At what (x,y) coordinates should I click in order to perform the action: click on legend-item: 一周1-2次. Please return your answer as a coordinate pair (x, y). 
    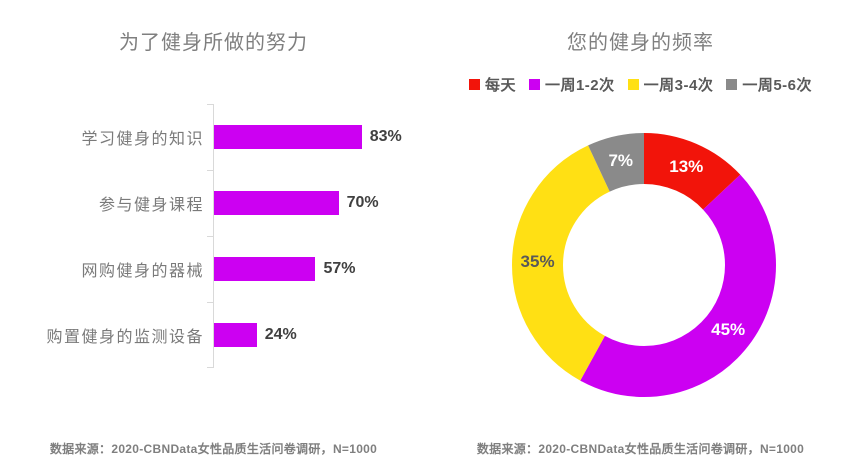
    Looking at the image, I should click on (571, 84).